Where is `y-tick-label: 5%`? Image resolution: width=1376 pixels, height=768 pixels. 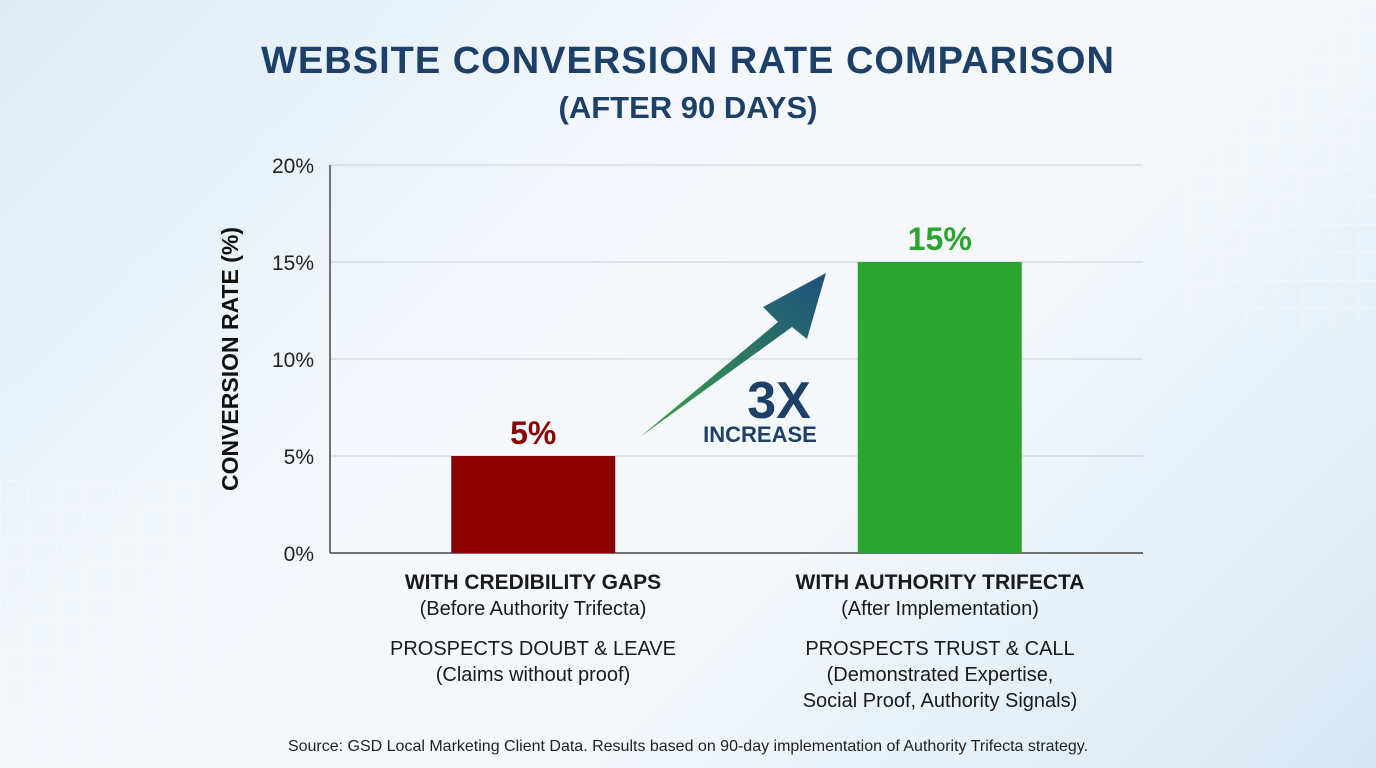 y-tick-label: 5% is located at coordinates (299, 457).